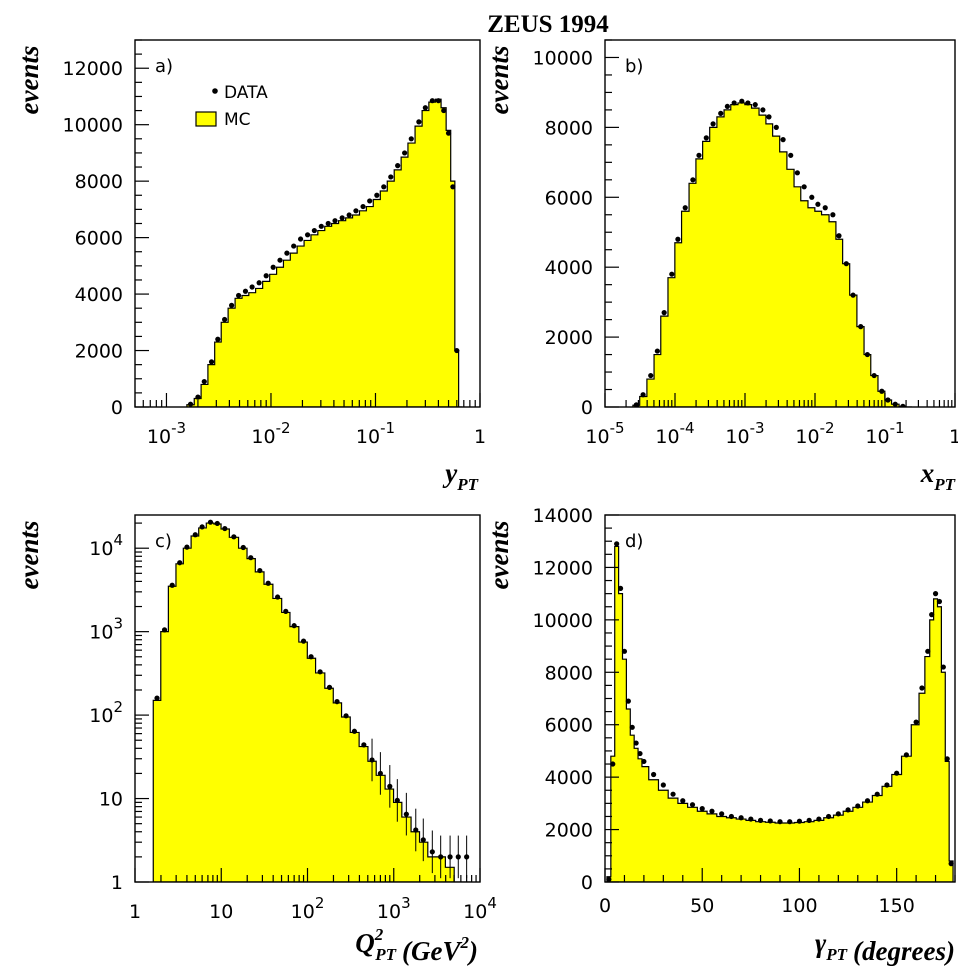 The width and height of the screenshot is (958, 966). What do you see at coordinates (814, 433) in the screenshot?
I see `x-tick-label: 10-2` at bounding box center [814, 433].